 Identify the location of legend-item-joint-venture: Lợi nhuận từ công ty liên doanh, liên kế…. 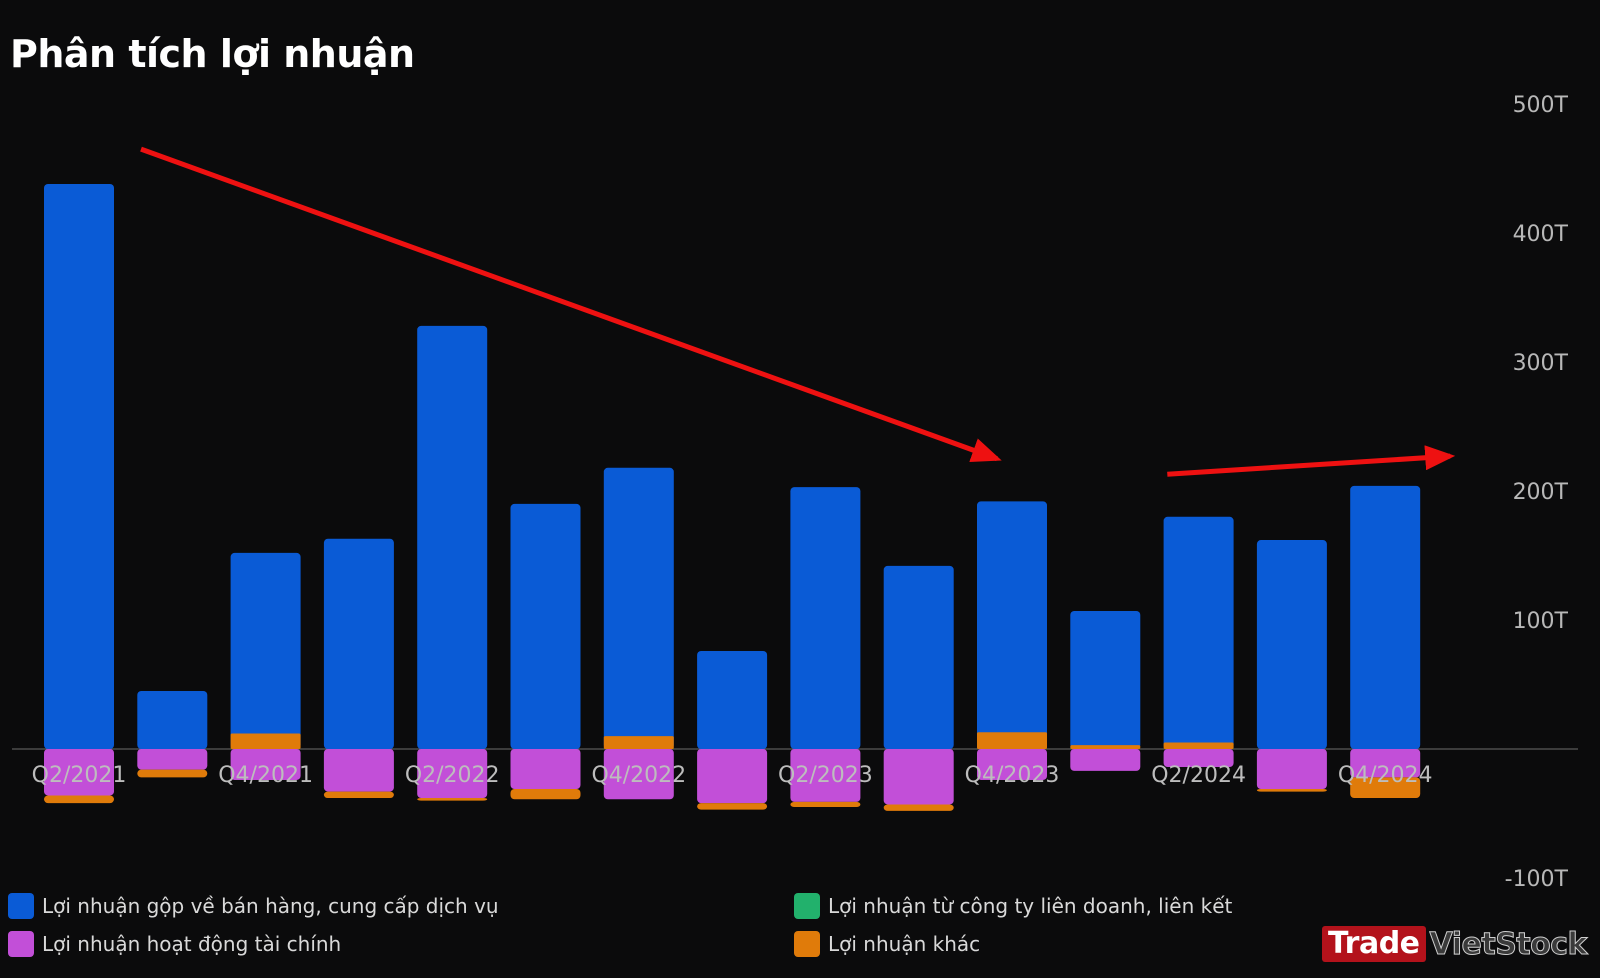
(1013, 906).